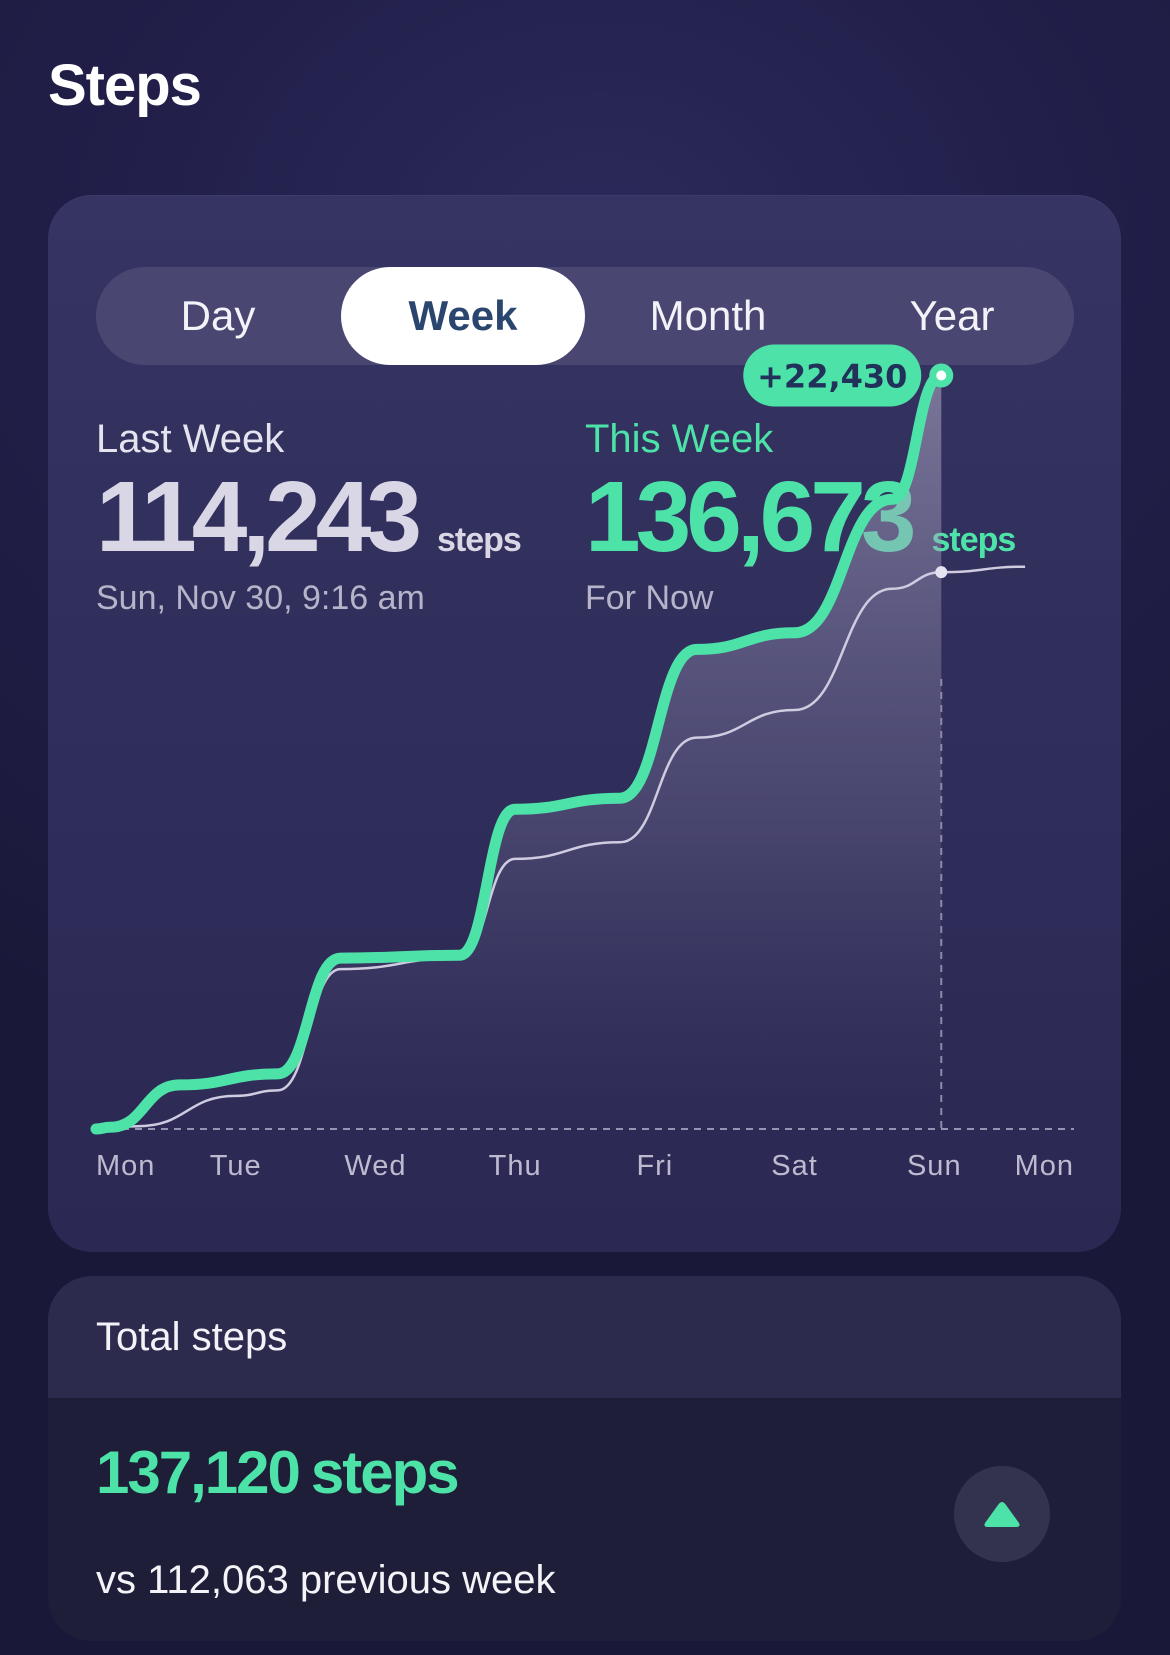  Describe the element at coordinates (952, 315) in the screenshot. I see `tab-year: Year` at that location.